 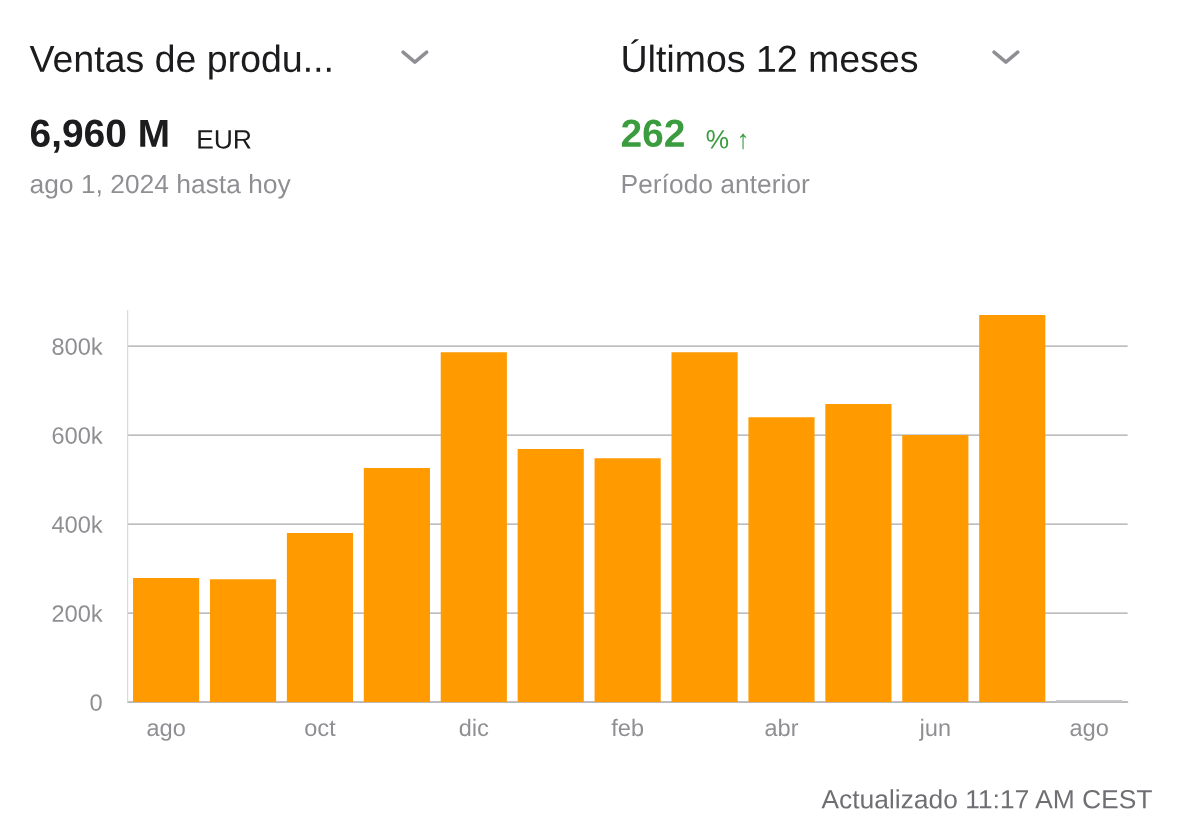 What do you see at coordinates (474, 727) in the screenshot?
I see `x-tick-label: dic` at bounding box center [474, 727].